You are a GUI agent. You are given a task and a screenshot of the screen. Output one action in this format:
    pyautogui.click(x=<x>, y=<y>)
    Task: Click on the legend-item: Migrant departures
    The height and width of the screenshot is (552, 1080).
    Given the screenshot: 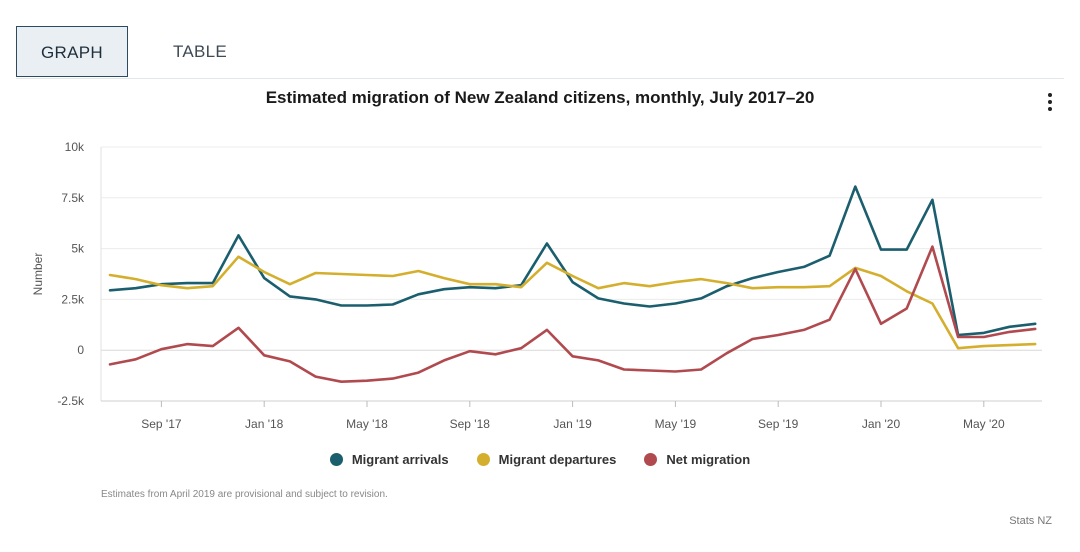 What is the action you would take?
    pyautogui.click(x=546, y=459)
    